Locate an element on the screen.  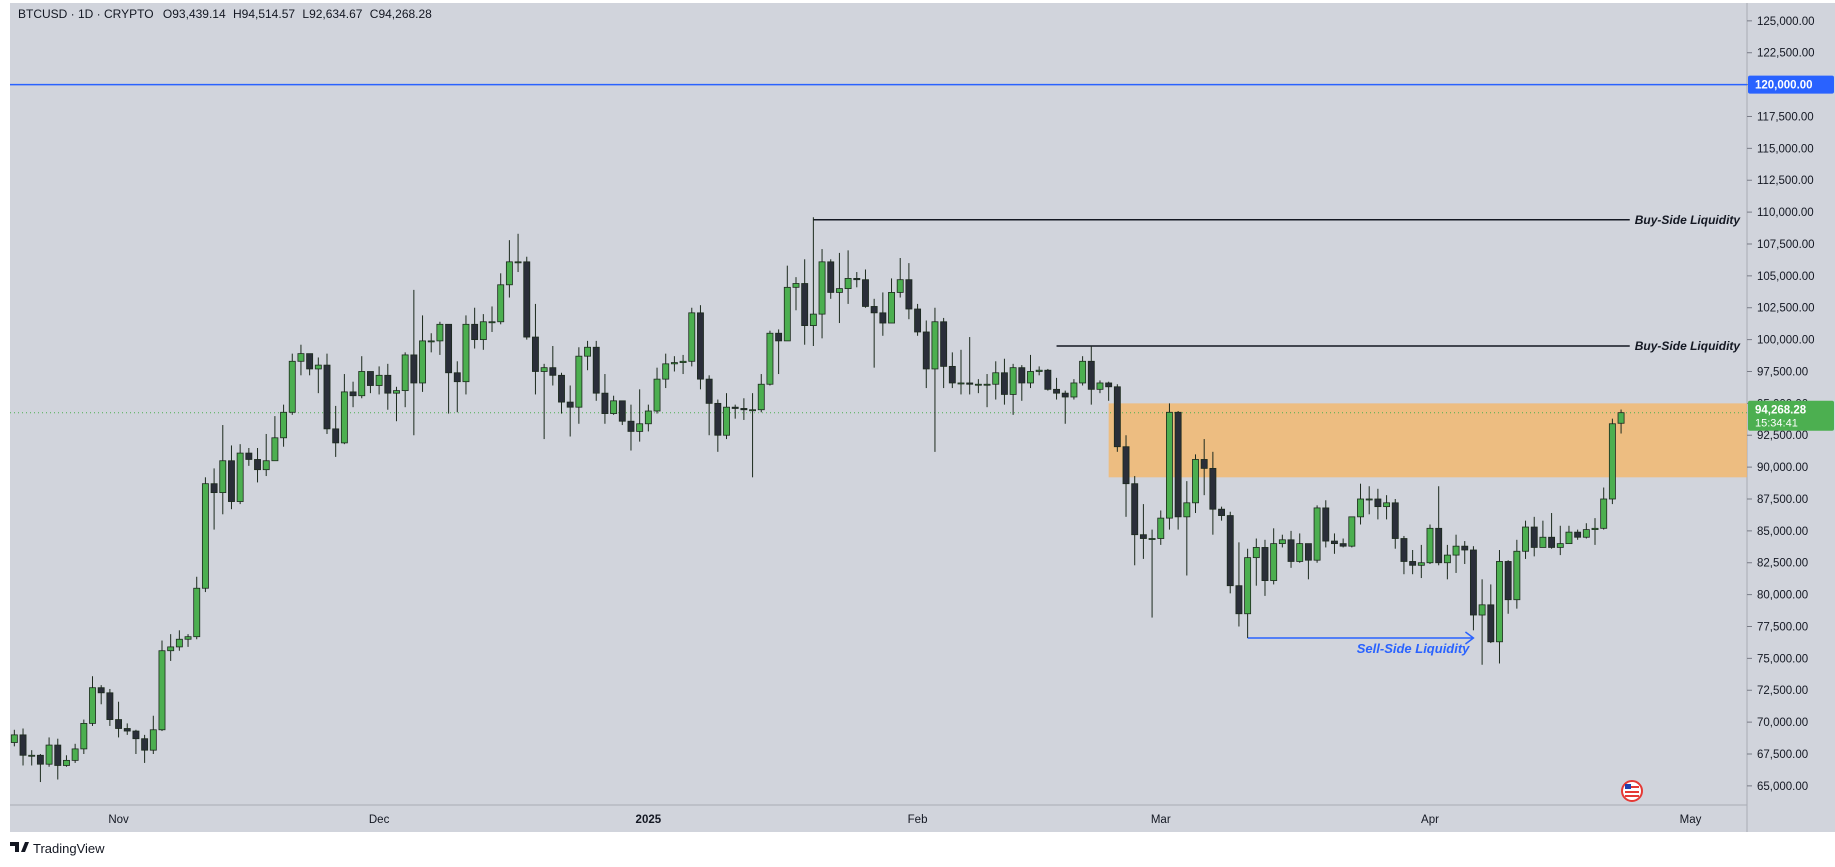
y-tick-label: 125,000.00 is located at coordinates (1786, 22).